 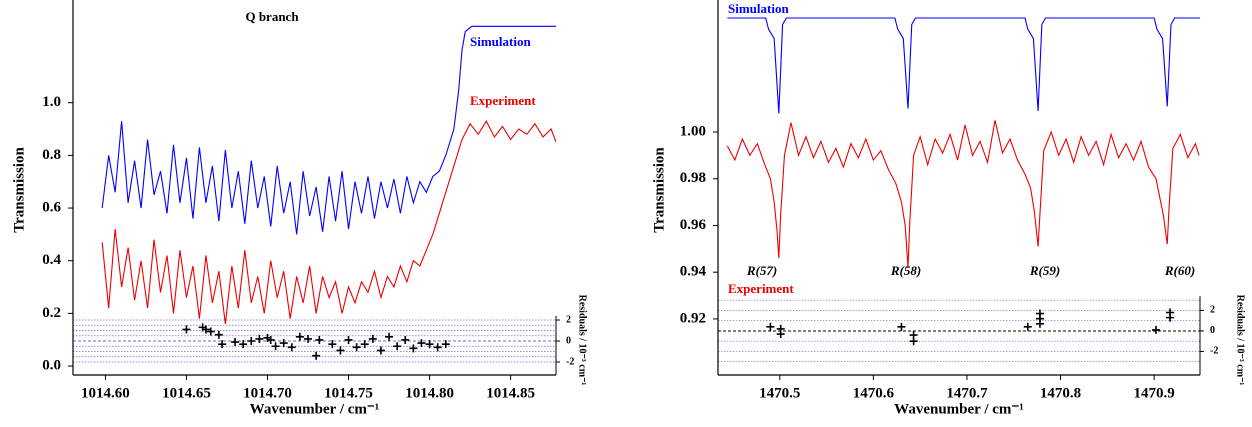 What do you see at coordinates (267, 393) in the screenshot?
I see `x-tick-label: 1014.70` at bounding box center [267, 393].